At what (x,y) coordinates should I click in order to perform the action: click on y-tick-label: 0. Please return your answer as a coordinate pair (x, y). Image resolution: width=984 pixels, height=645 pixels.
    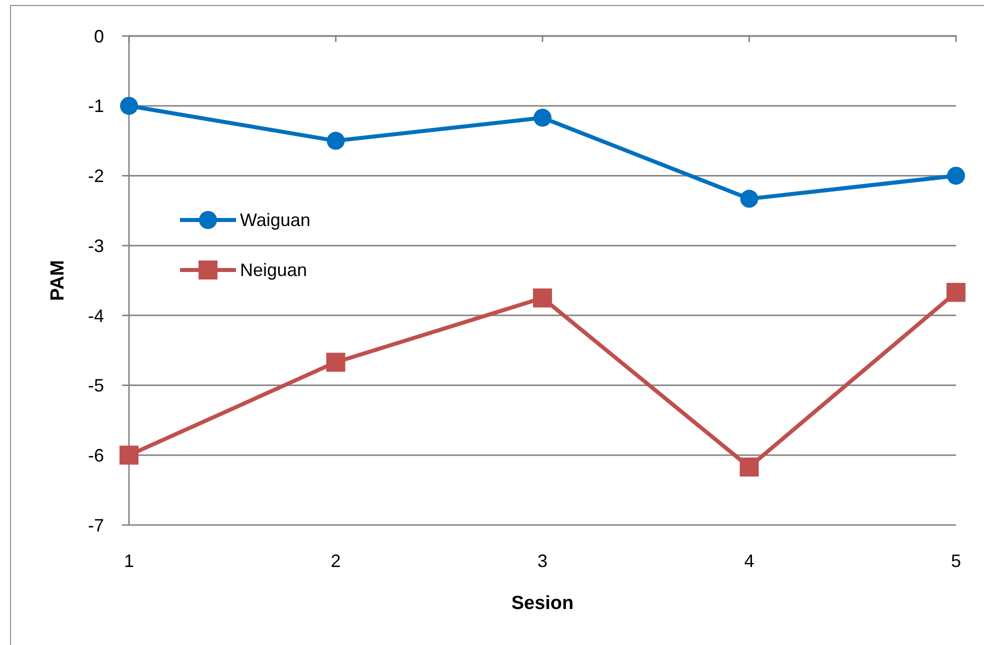
    Looking at the image, I should click on (99, 36).